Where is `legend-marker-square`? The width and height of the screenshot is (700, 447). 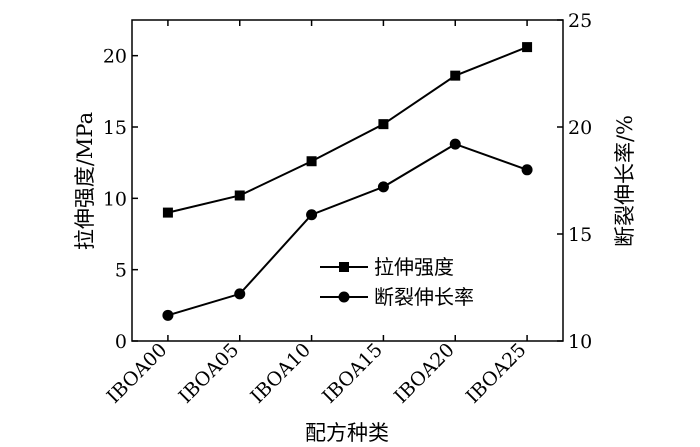
legend-marker-square is located at coordinates (344, 267).